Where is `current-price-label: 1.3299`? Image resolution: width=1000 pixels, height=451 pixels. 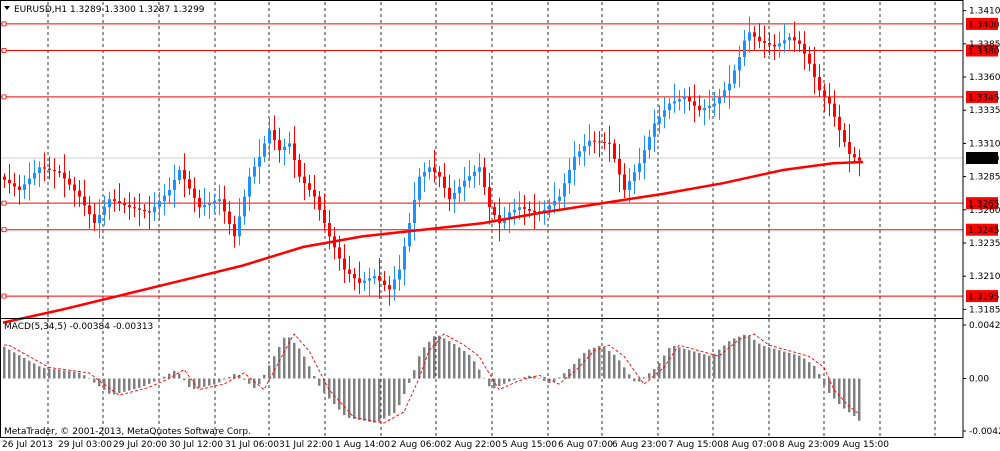 current-price-label: 1.3299 is located at coordinates (984, 160).